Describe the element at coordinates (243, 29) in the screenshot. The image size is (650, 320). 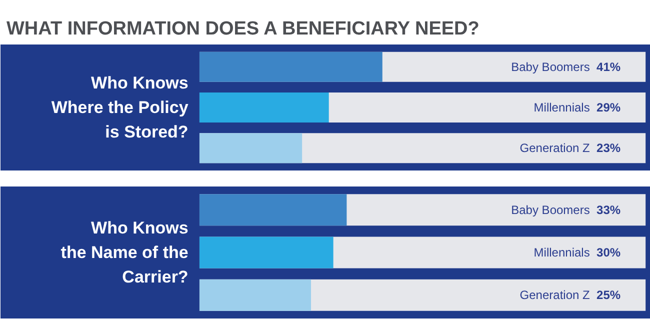
I see `chart-title: WHAT INFORMATION DOES A BENEFICIARY NEED?` at that location.